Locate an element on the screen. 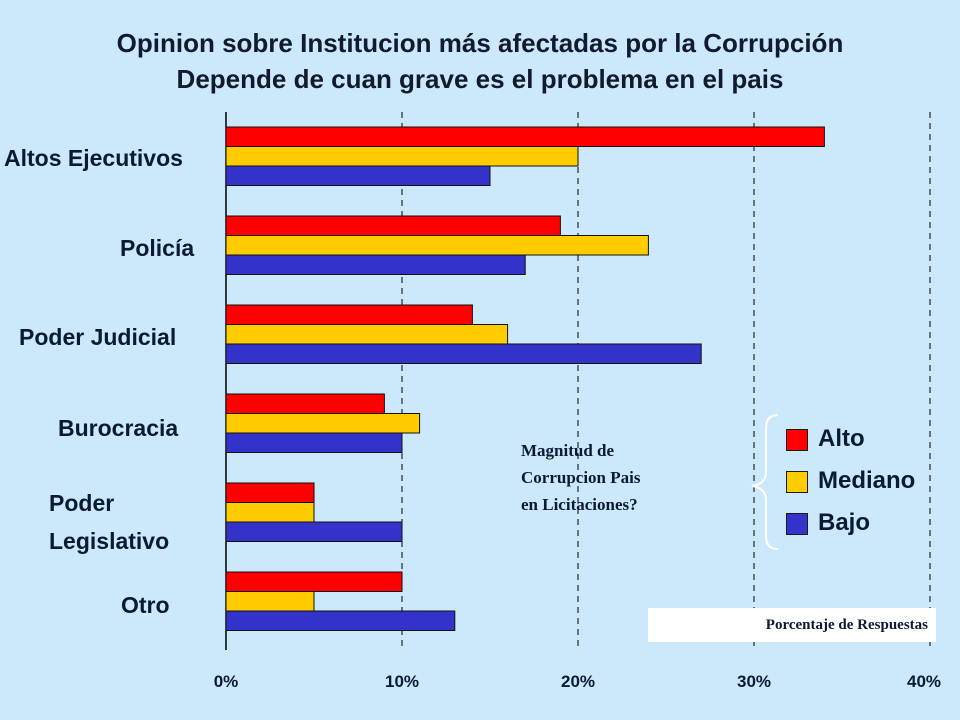  note-line-3: en Licitaciones? is located at coordinates (579, 504).